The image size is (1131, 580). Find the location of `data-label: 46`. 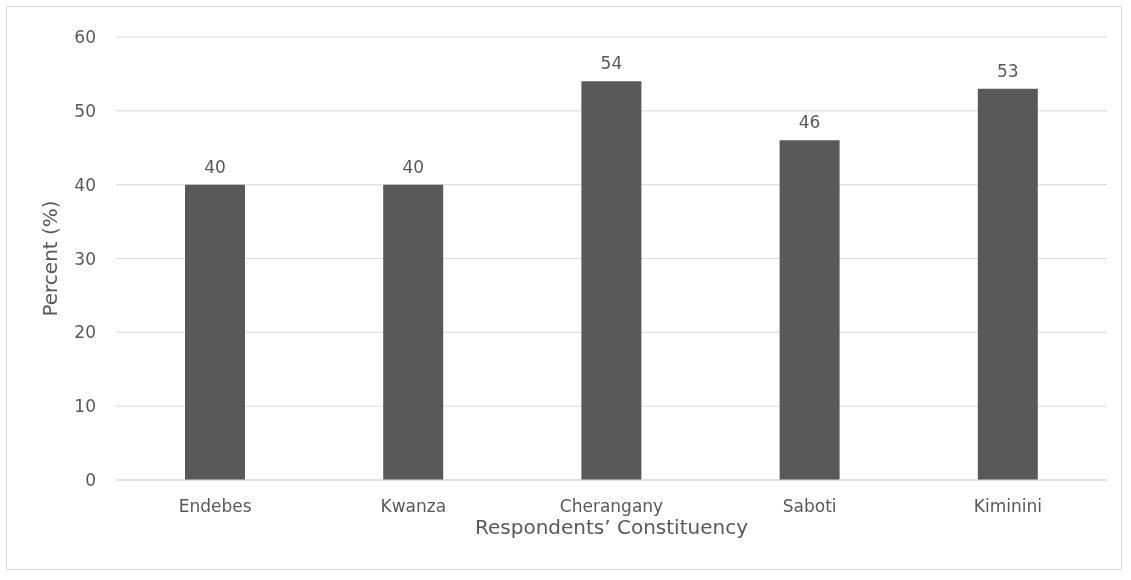

data-label: 46 is located at coordinates (809, 122).